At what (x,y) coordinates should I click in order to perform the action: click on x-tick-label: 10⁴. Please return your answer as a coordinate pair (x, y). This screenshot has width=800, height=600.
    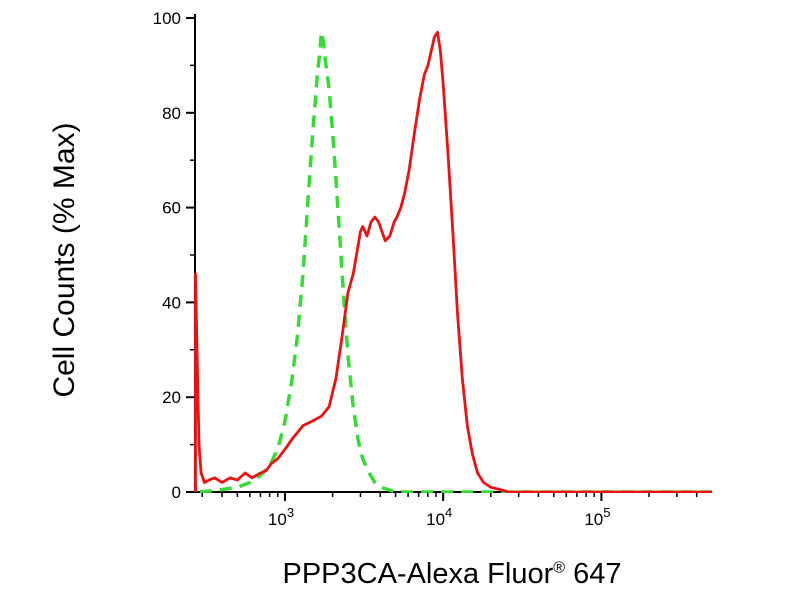
    Looking at the image, I should click on (439, 517).